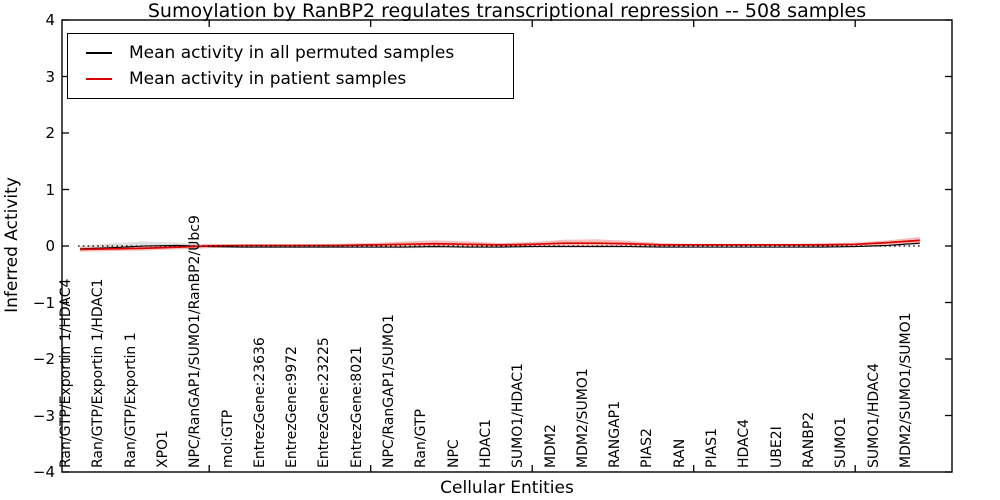  I want to click on x-tick-label: SUMO1/HDAC4, so click(873, 415).